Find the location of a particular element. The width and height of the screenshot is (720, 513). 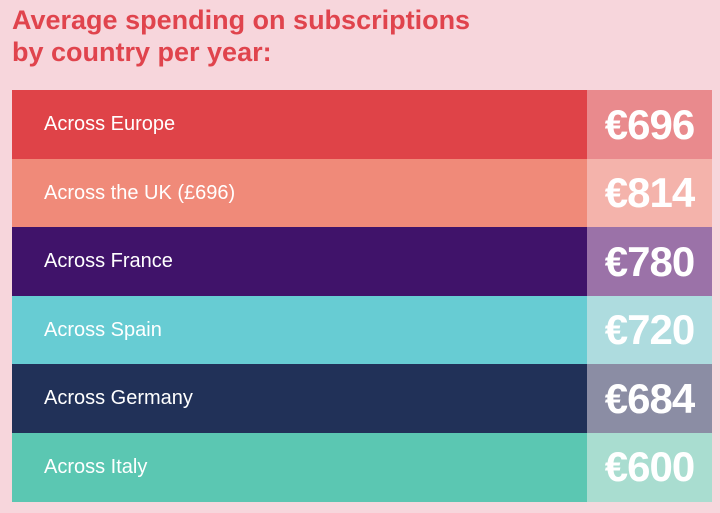

country-label-cell: Across France is located at coordinates (299, 261).